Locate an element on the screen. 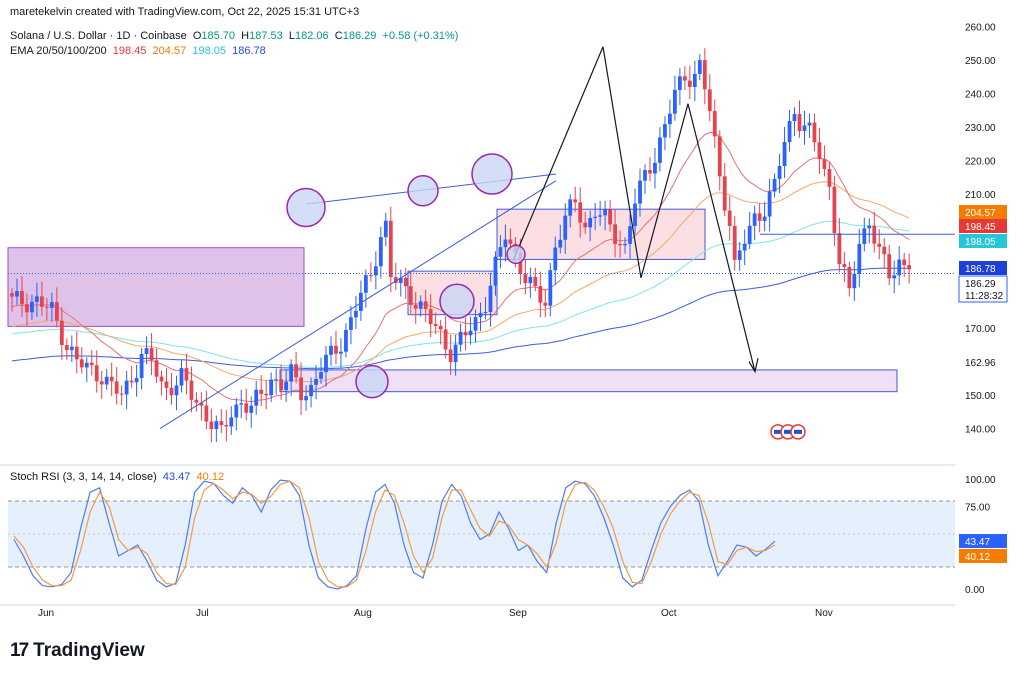  time-tick-label: Aug is located at coordinates (363, 613).